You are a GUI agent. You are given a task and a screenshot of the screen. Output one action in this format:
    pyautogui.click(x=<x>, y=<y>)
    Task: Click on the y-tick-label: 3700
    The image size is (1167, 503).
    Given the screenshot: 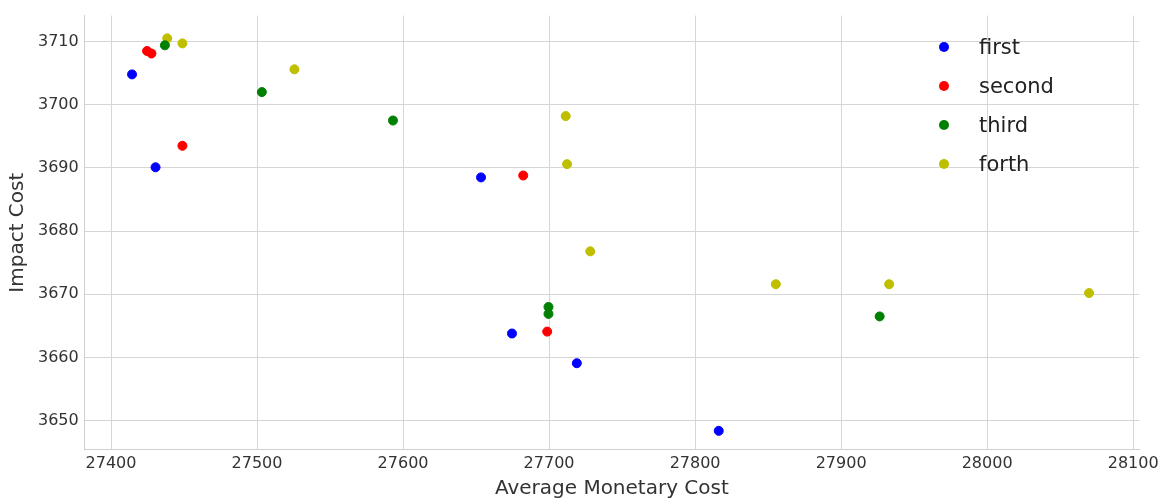 What is the action you would take?
    pyautogui.click(x=58, y=103)
    